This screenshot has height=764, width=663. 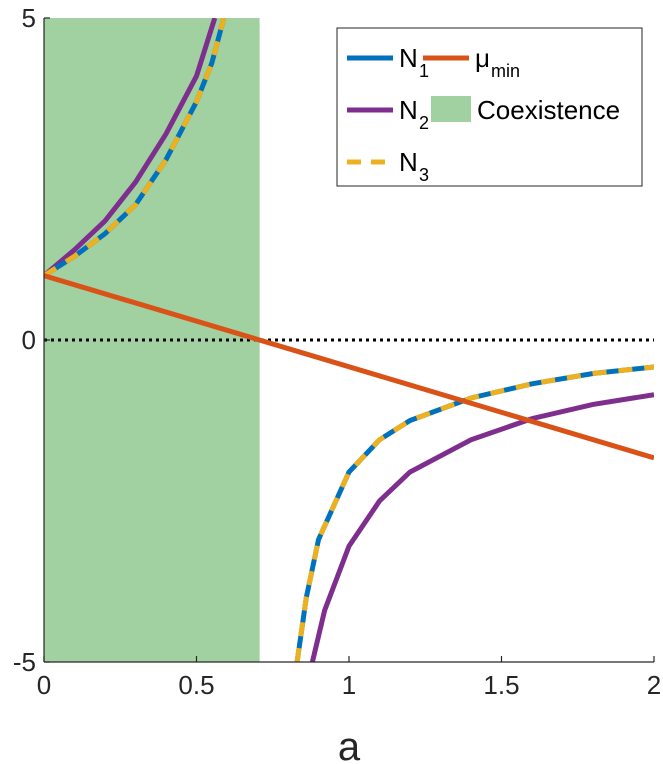 I want to click on y-tick-label: 0, so click(x=29, y=340).